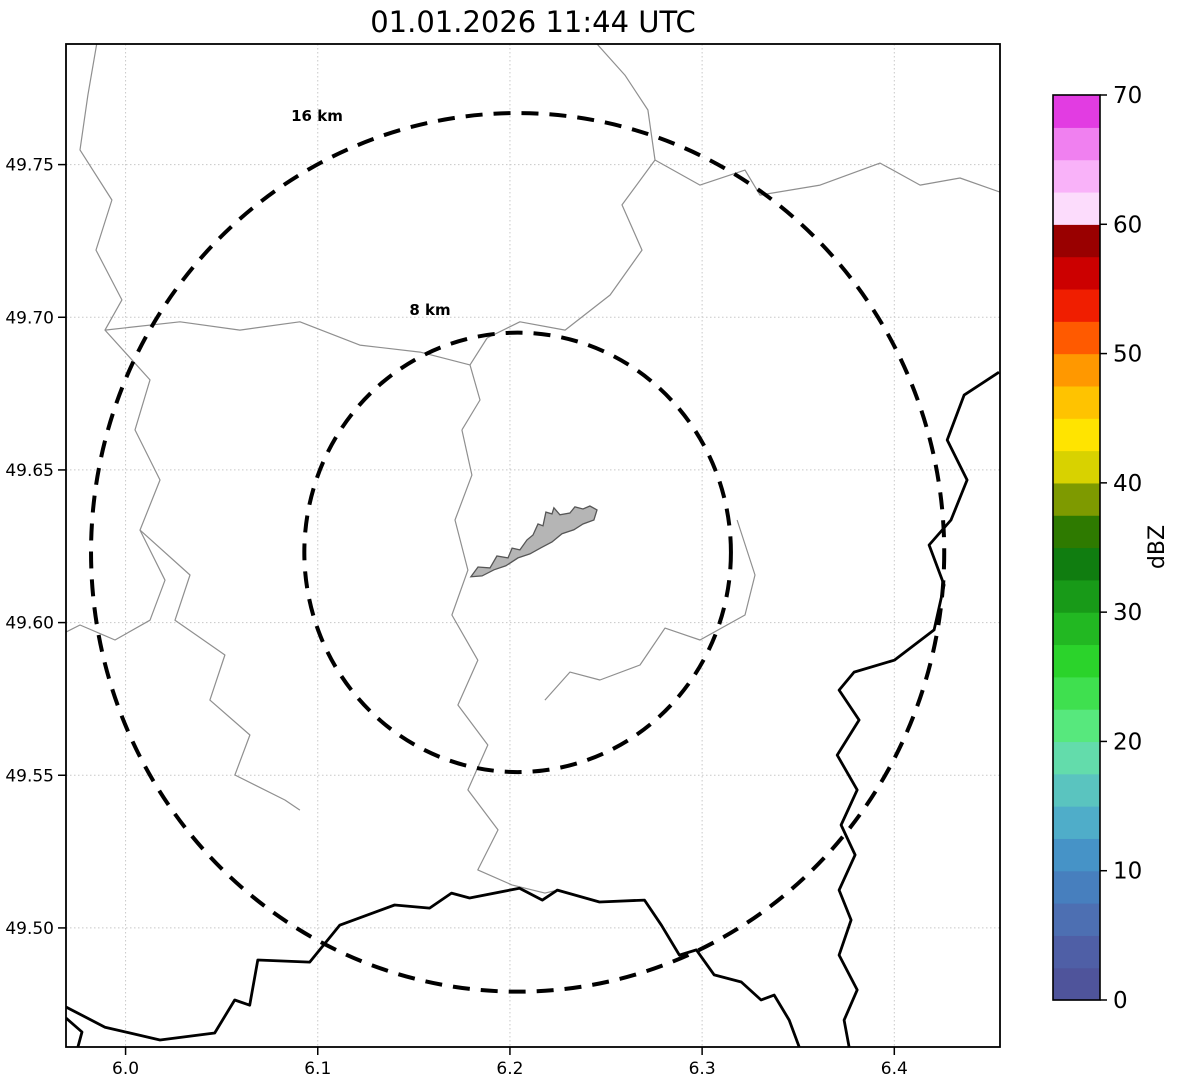  I want to click on colorbar-tick-label: 20, so click(1127, 742).